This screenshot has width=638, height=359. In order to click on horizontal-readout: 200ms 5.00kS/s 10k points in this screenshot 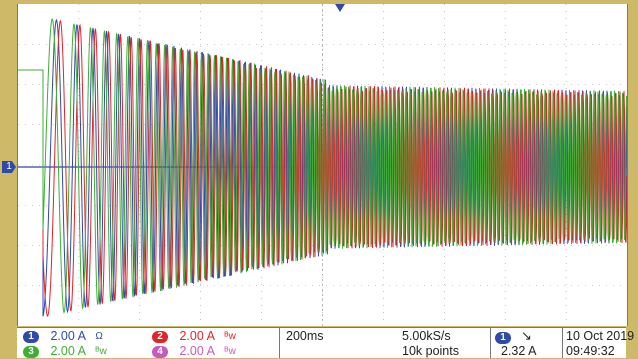, I will do `click(385, 343)`.